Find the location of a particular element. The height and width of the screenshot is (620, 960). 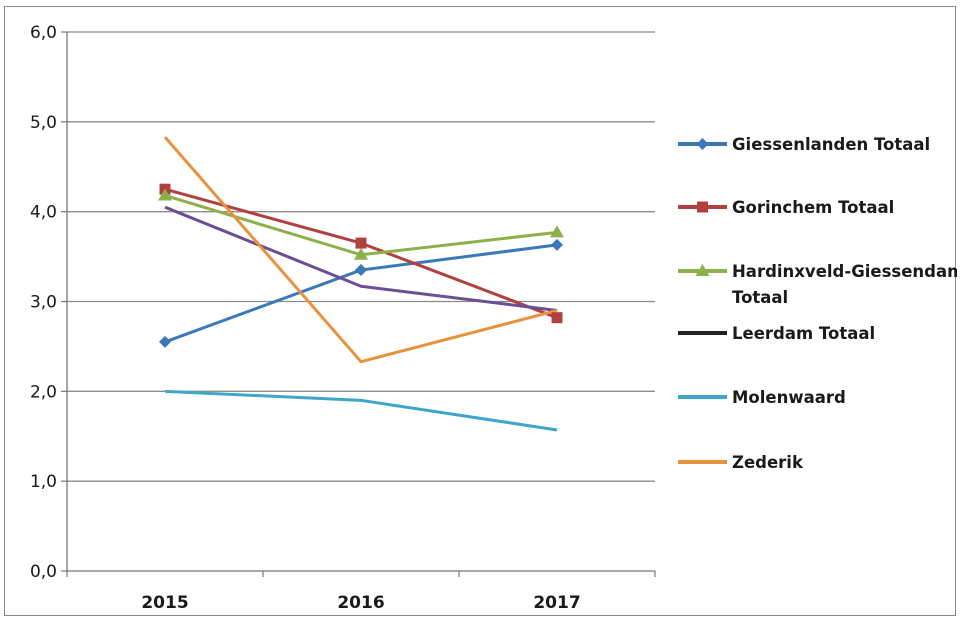

legend-label: Hardinxveld-Giessendam Totaal is located at coordinates (844, 284).